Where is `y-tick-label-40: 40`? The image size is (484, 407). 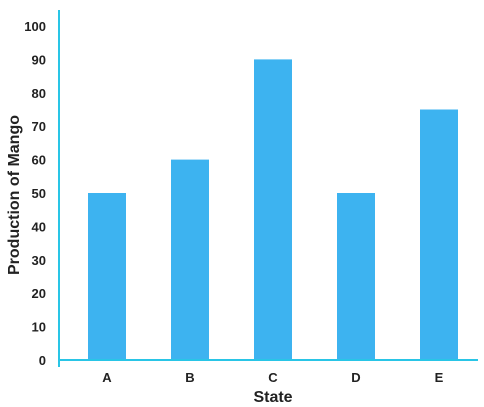 y-tick-label-40: 40 is located at coordinates (39, 226).